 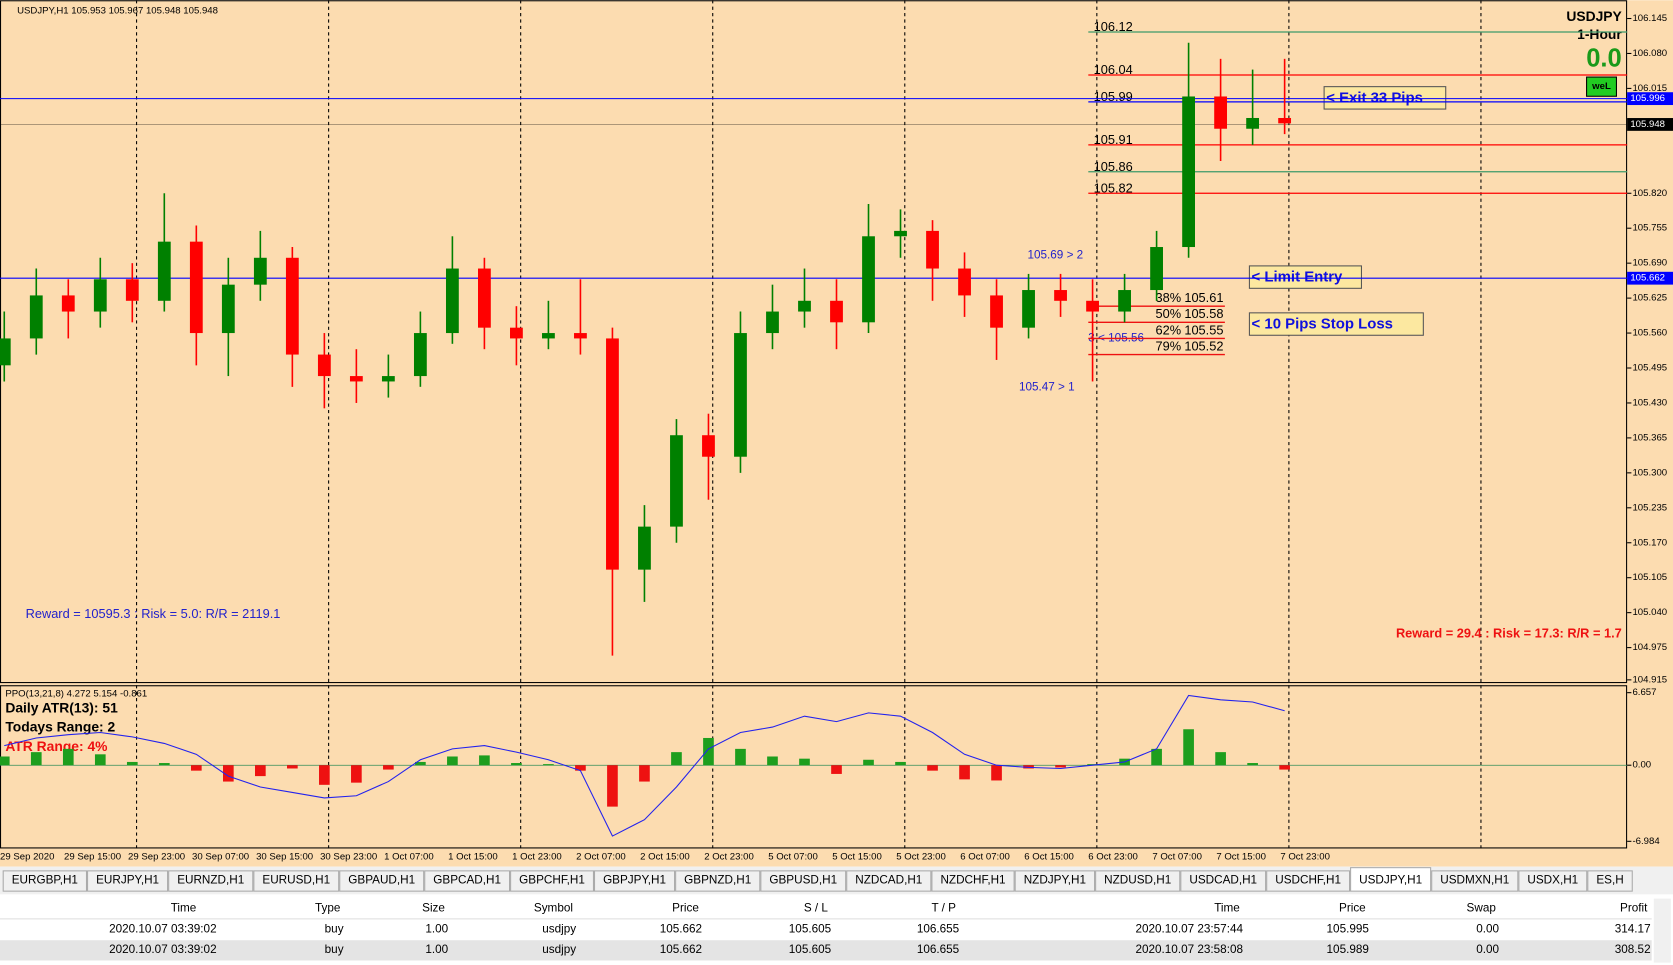 What do you see at coordinates (1352, 907) in the screenshot?
I see `table-header: Price` at bounding box center [1352, 907].